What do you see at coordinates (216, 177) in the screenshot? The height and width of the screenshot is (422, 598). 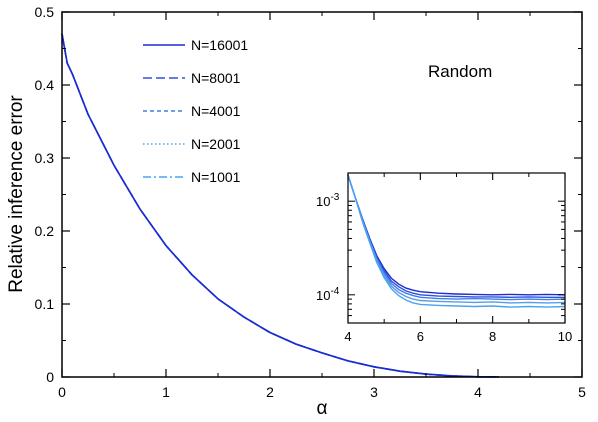 I see `legend-label: N=1001` at bounding box center [216, 177].